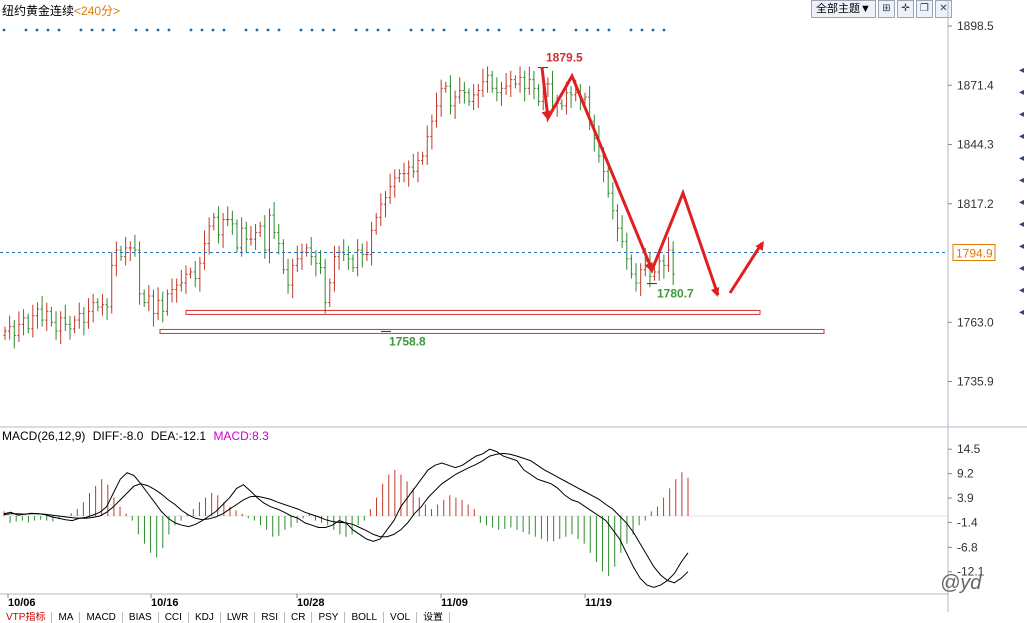  Describe the element at coordinates (598, 603) in the screenshot. I see `time-tick-label: 11/19` at that location.